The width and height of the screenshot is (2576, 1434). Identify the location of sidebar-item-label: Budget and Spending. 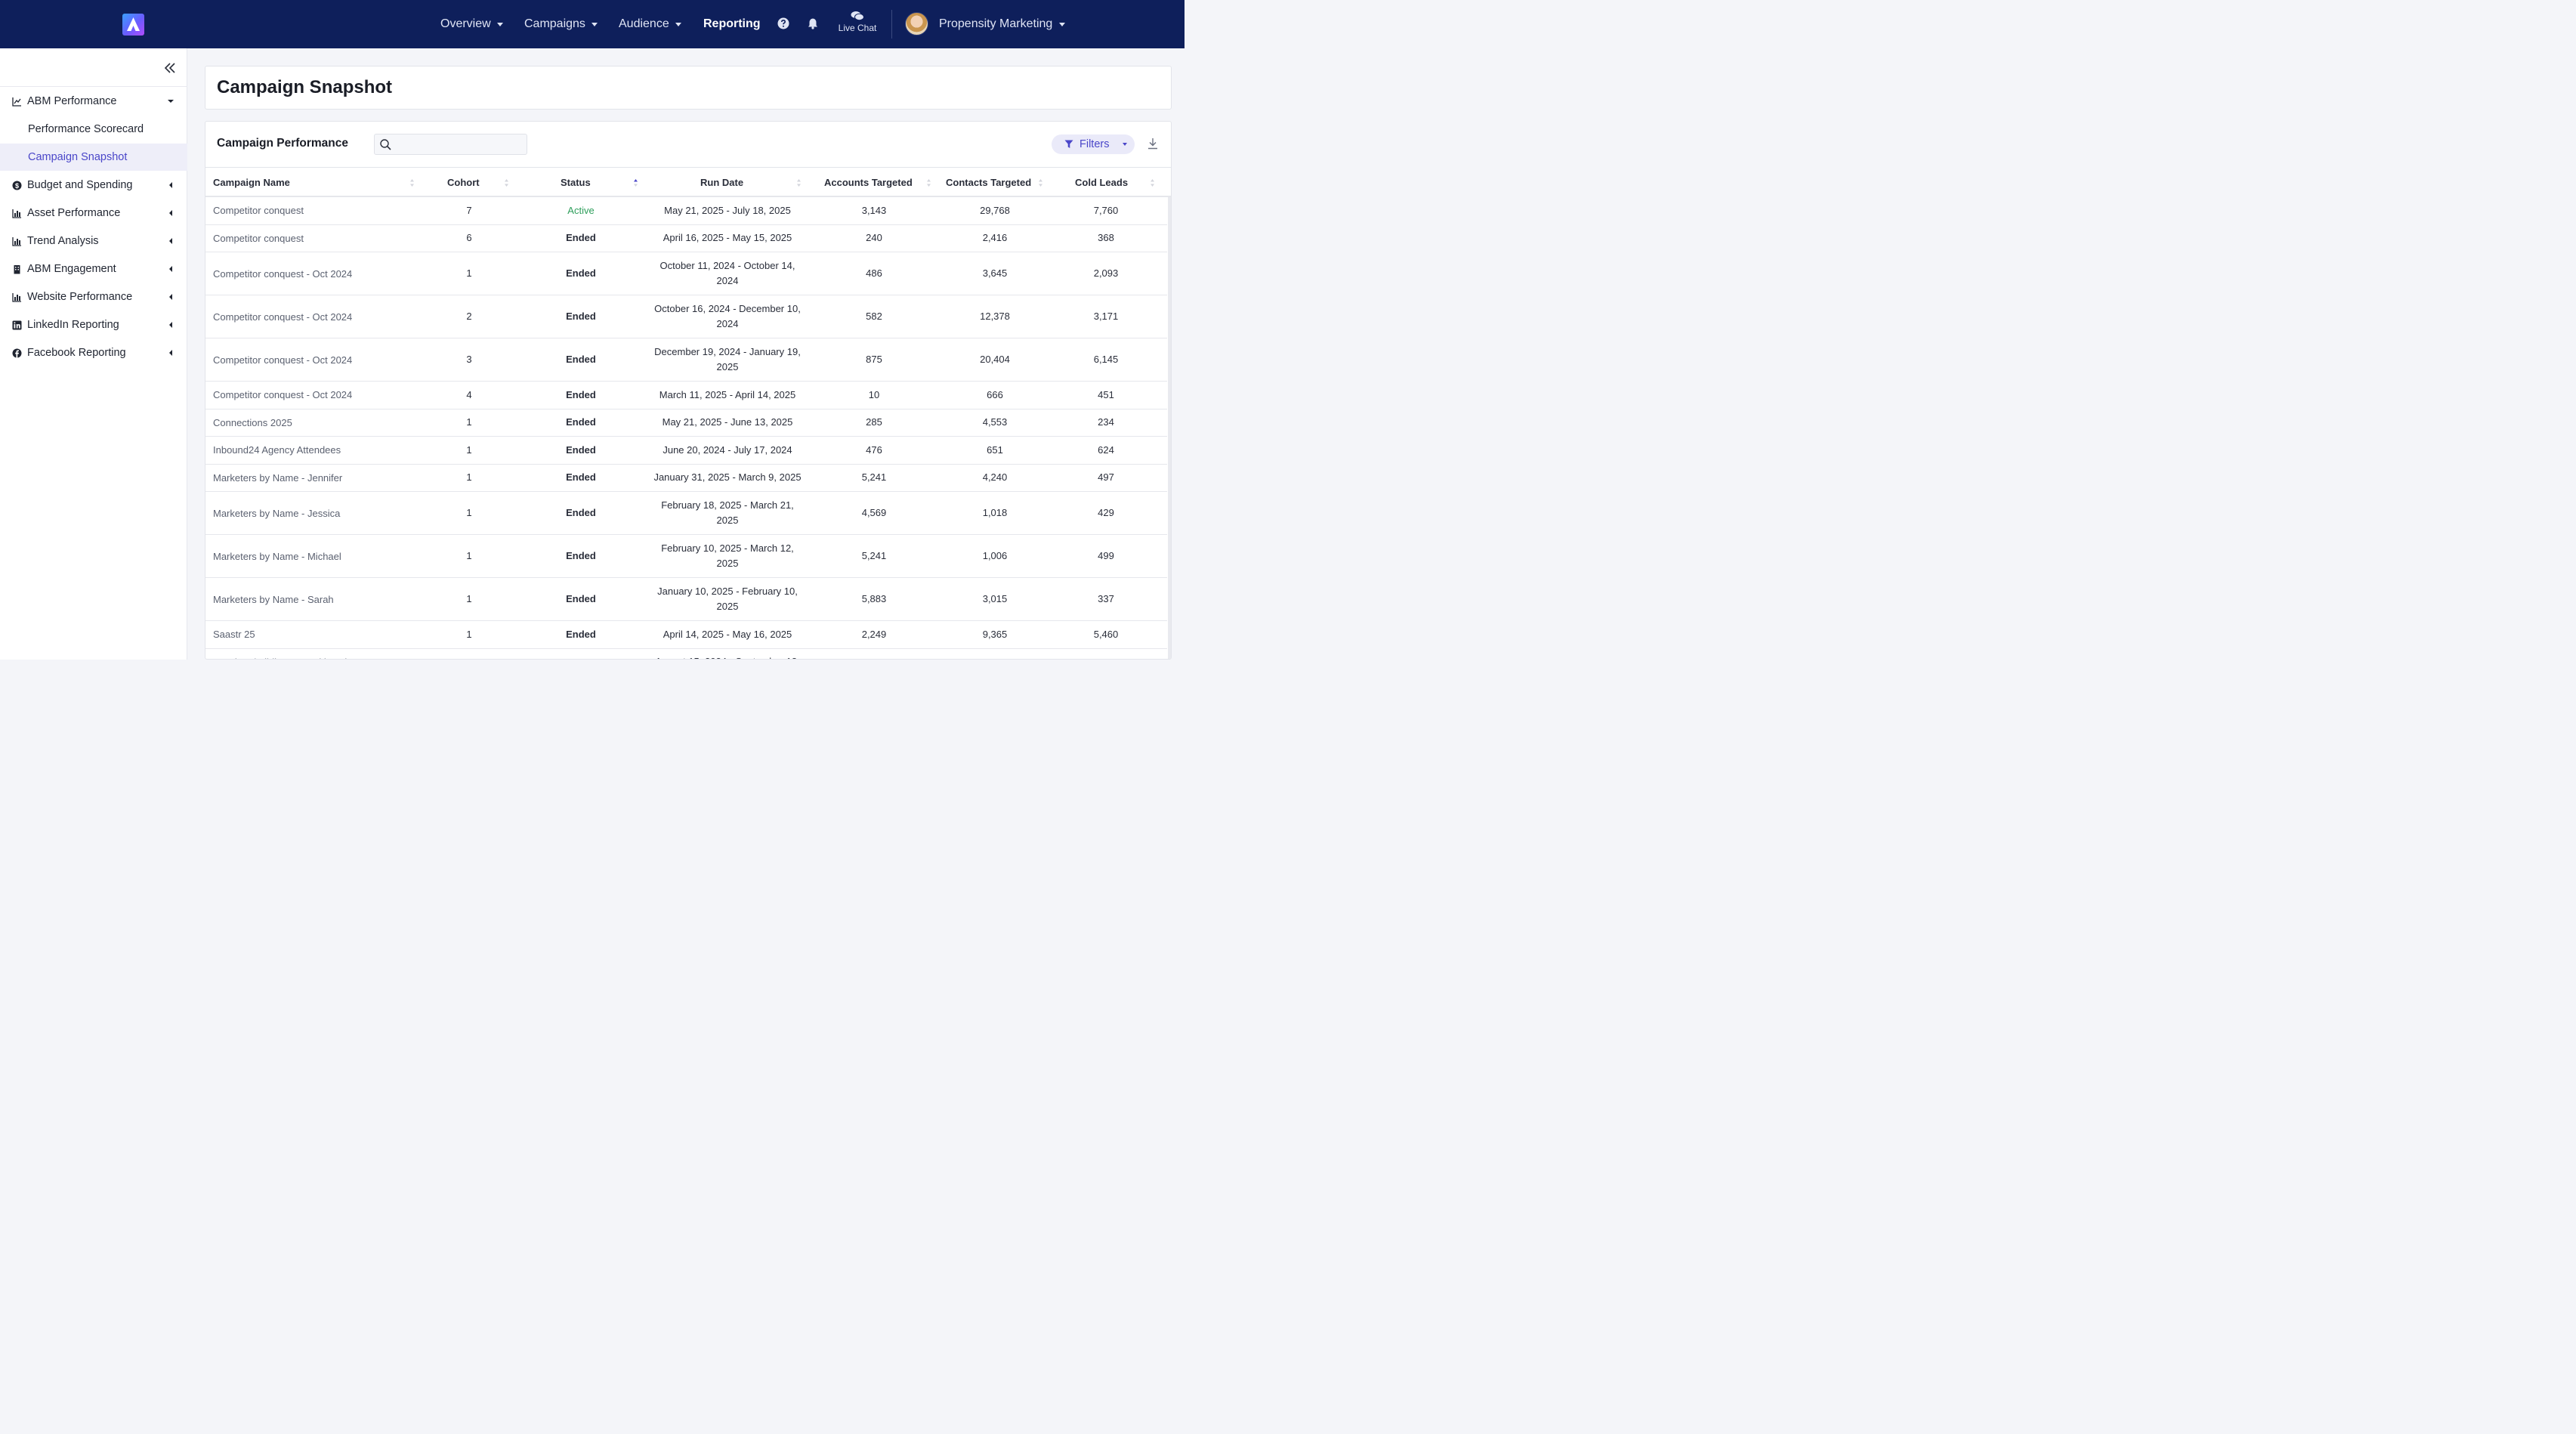
(80, 185).